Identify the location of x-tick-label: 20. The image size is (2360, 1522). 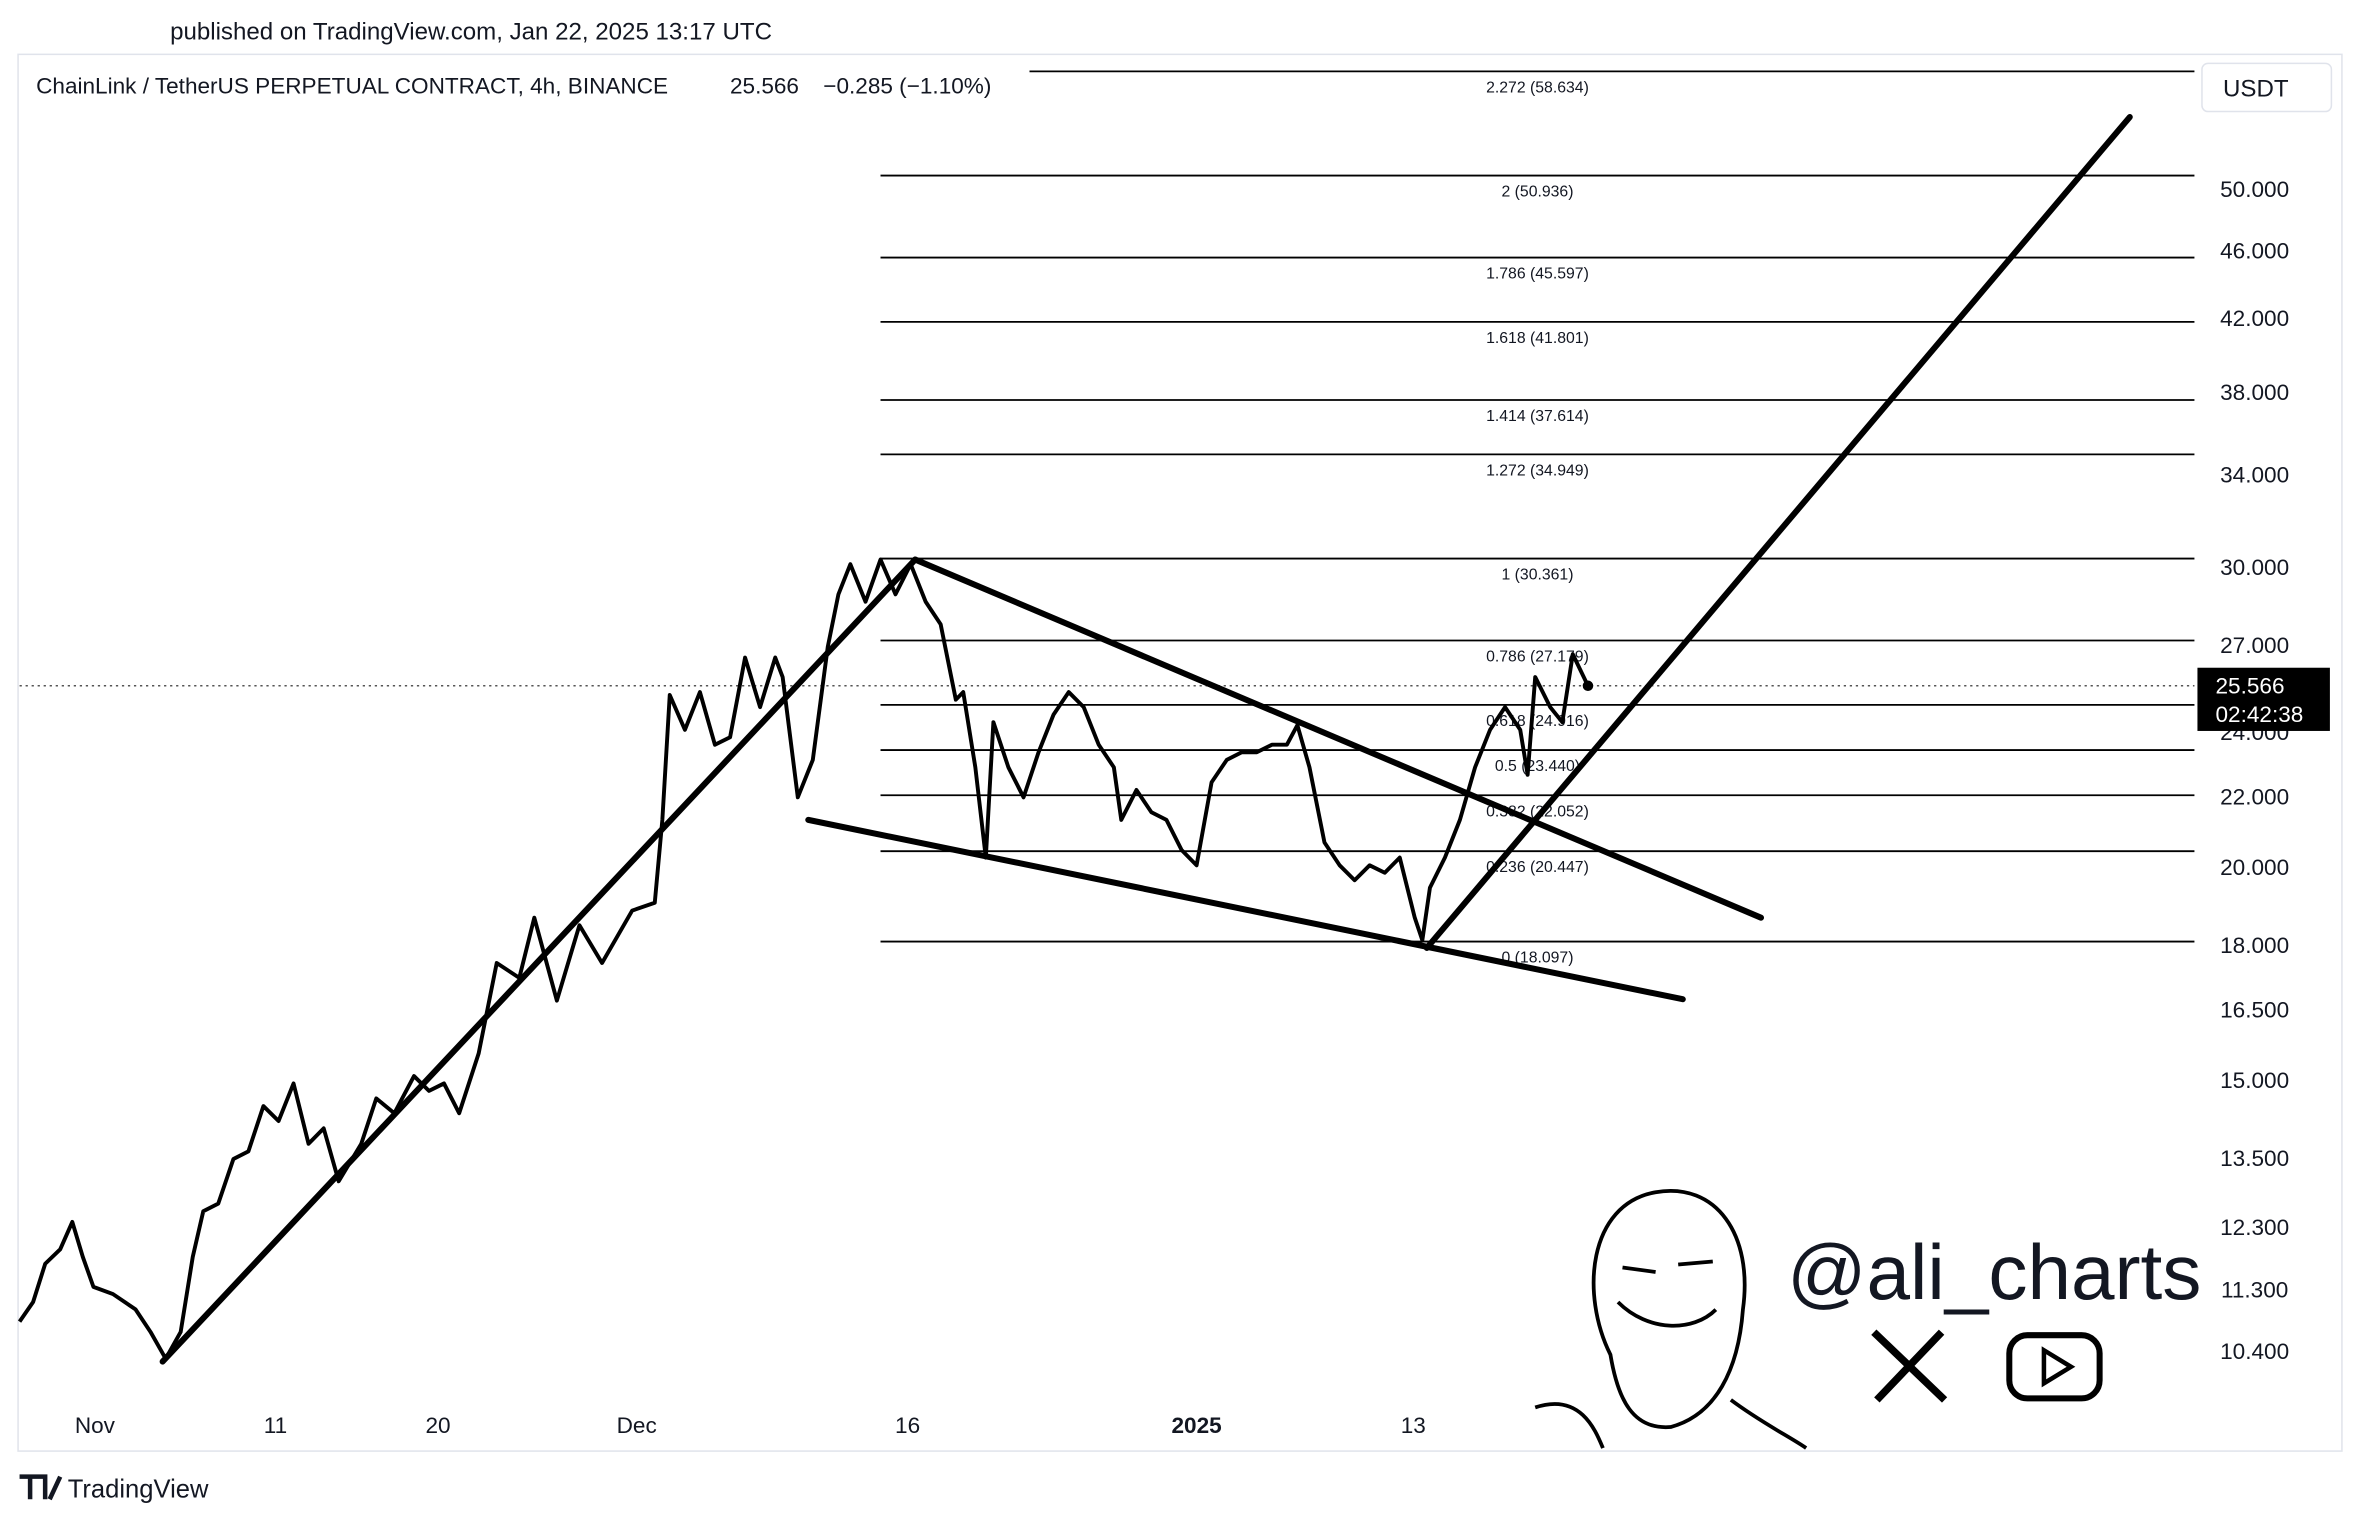
(437, 1425).